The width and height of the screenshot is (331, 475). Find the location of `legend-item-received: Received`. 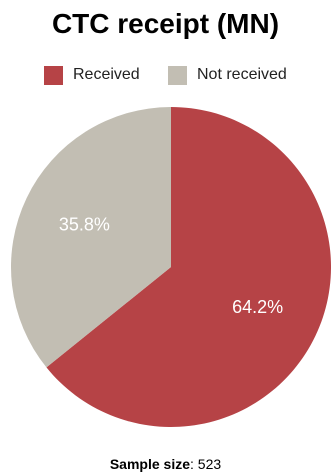

legend-item-received: Received is located at coordinates (92, 75).